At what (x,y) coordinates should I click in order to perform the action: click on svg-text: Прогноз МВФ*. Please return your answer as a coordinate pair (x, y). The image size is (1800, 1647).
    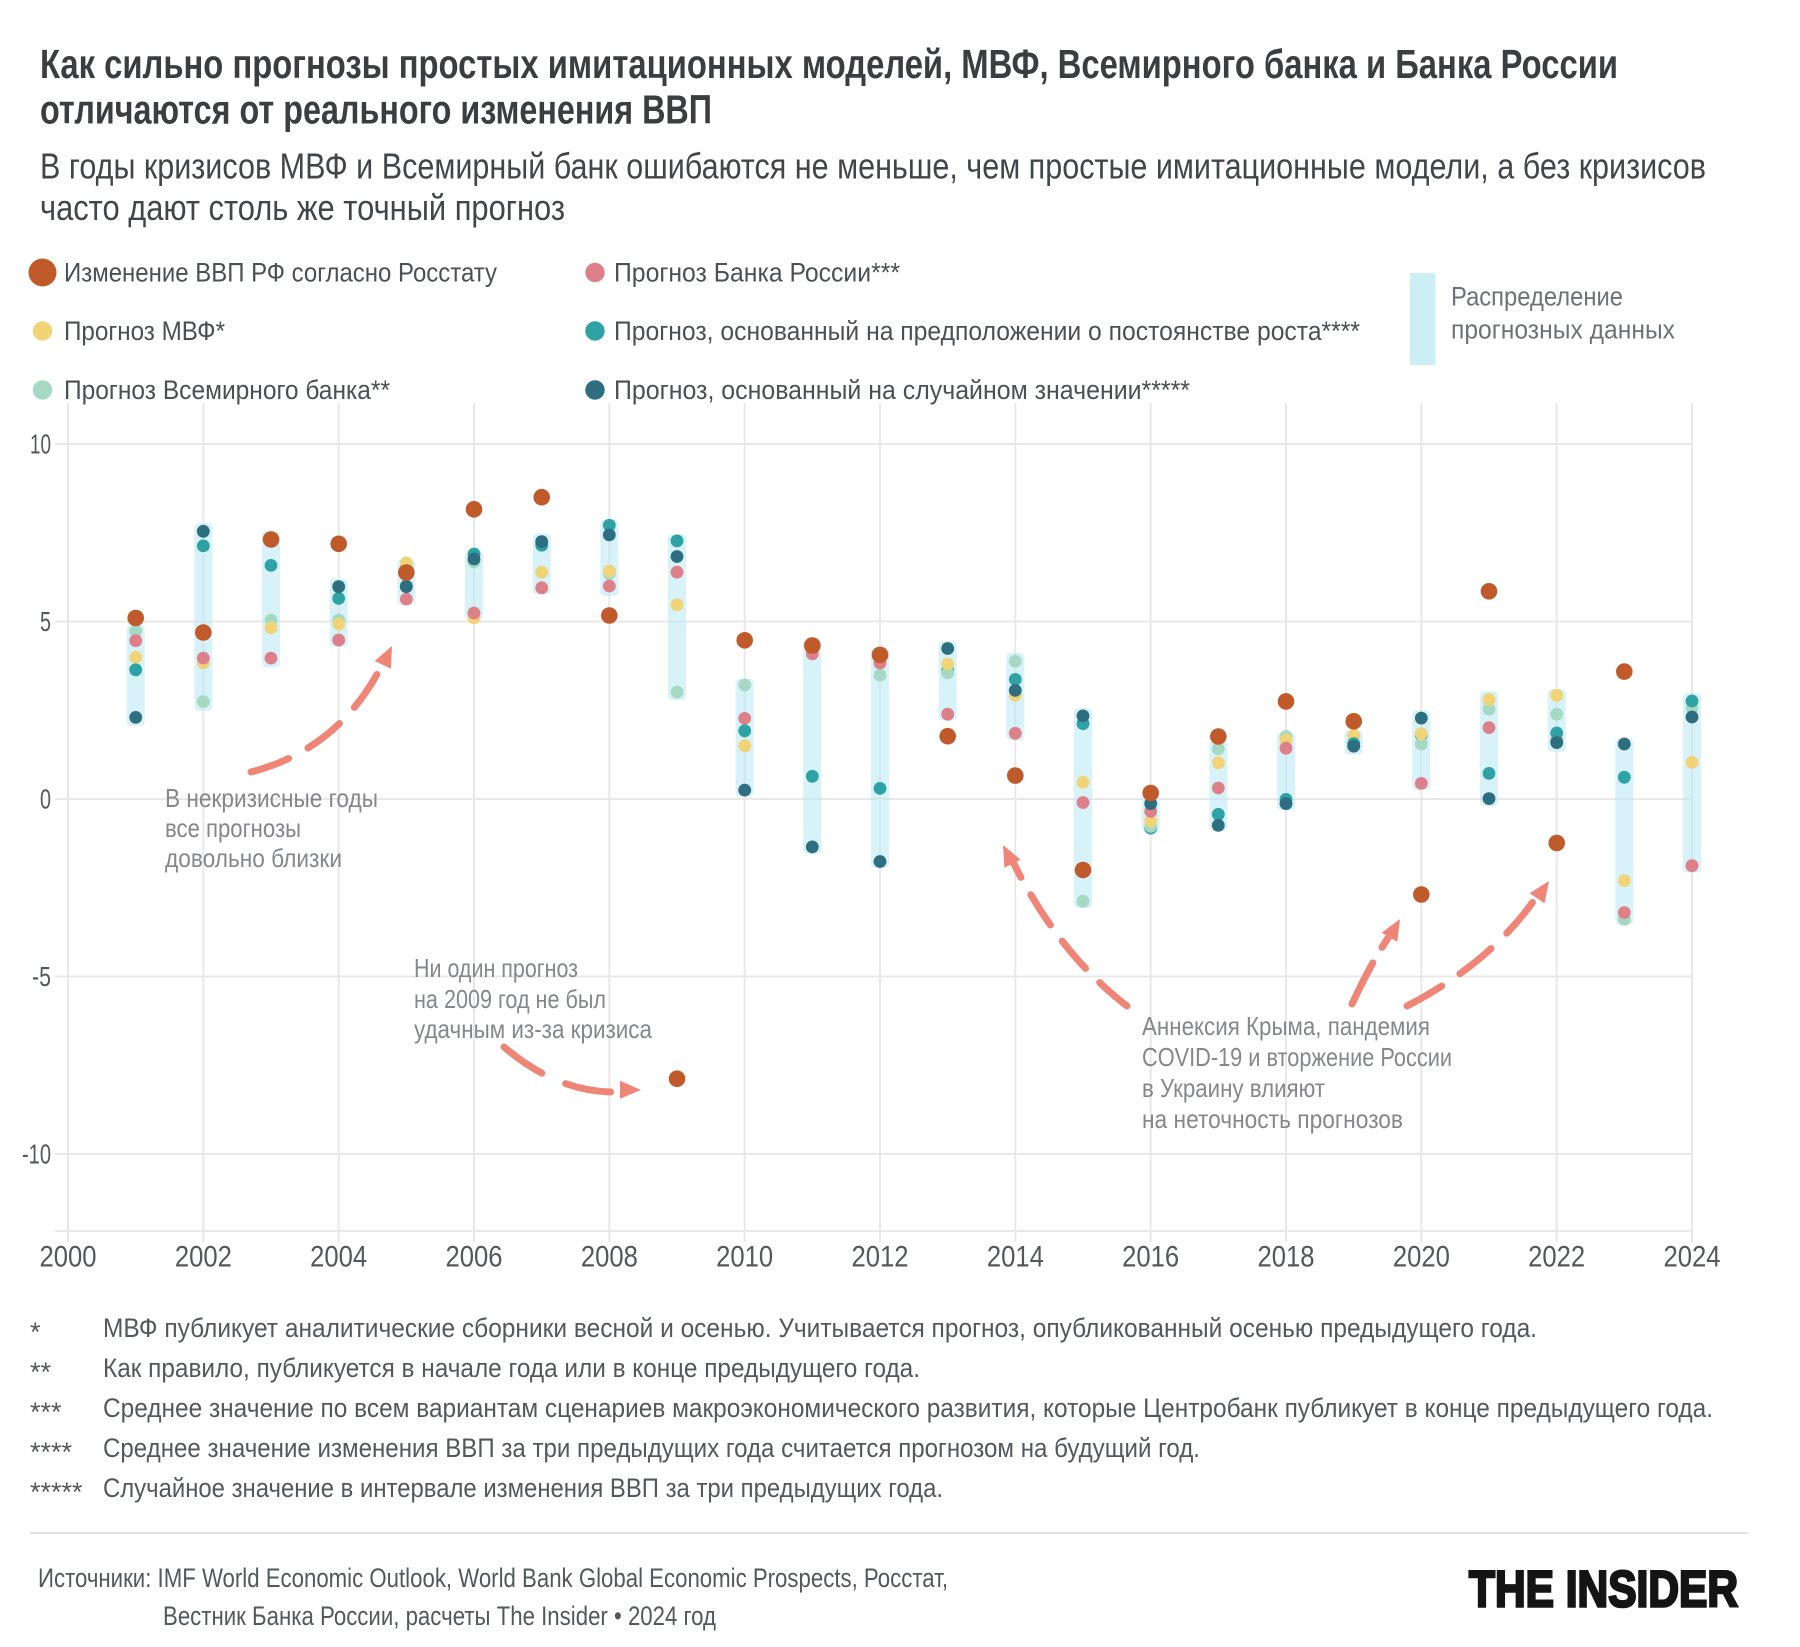
    Looking at the image, I should click on (144, 331).